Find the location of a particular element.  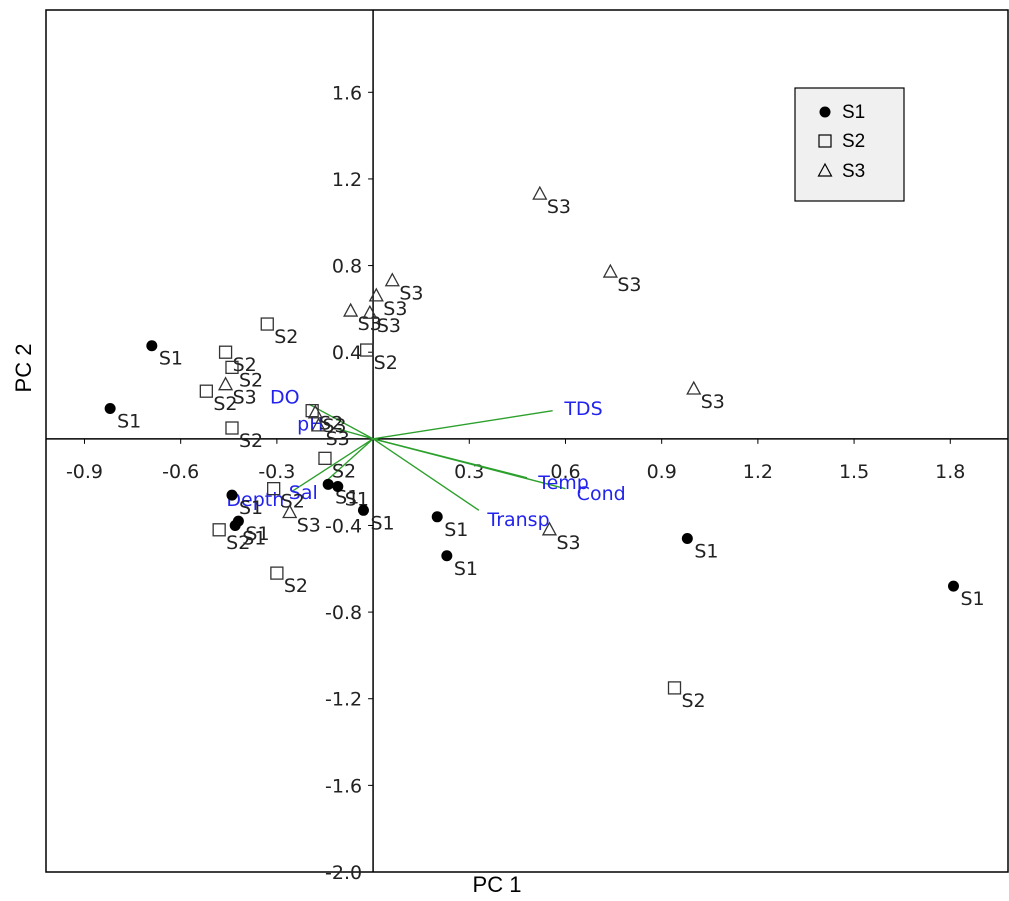

x-tick-label: 1.2 is located at coordinates (758, 472).